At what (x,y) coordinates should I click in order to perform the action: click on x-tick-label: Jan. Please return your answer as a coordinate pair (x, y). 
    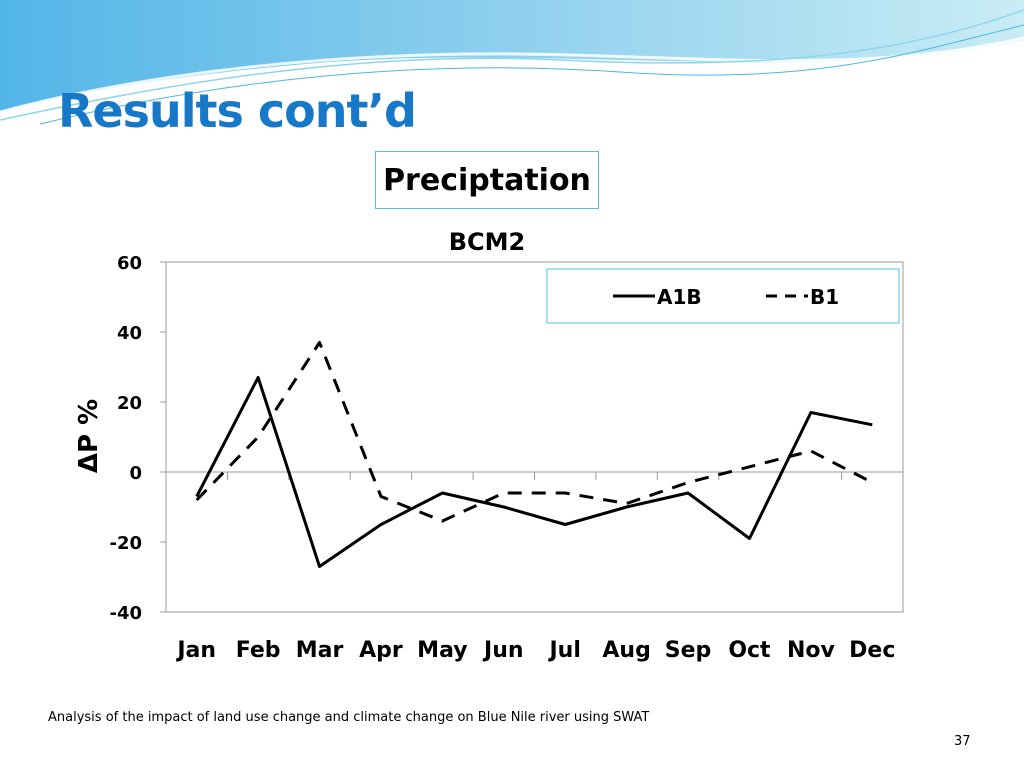
    Looking at the image, I should click on (195, 650).